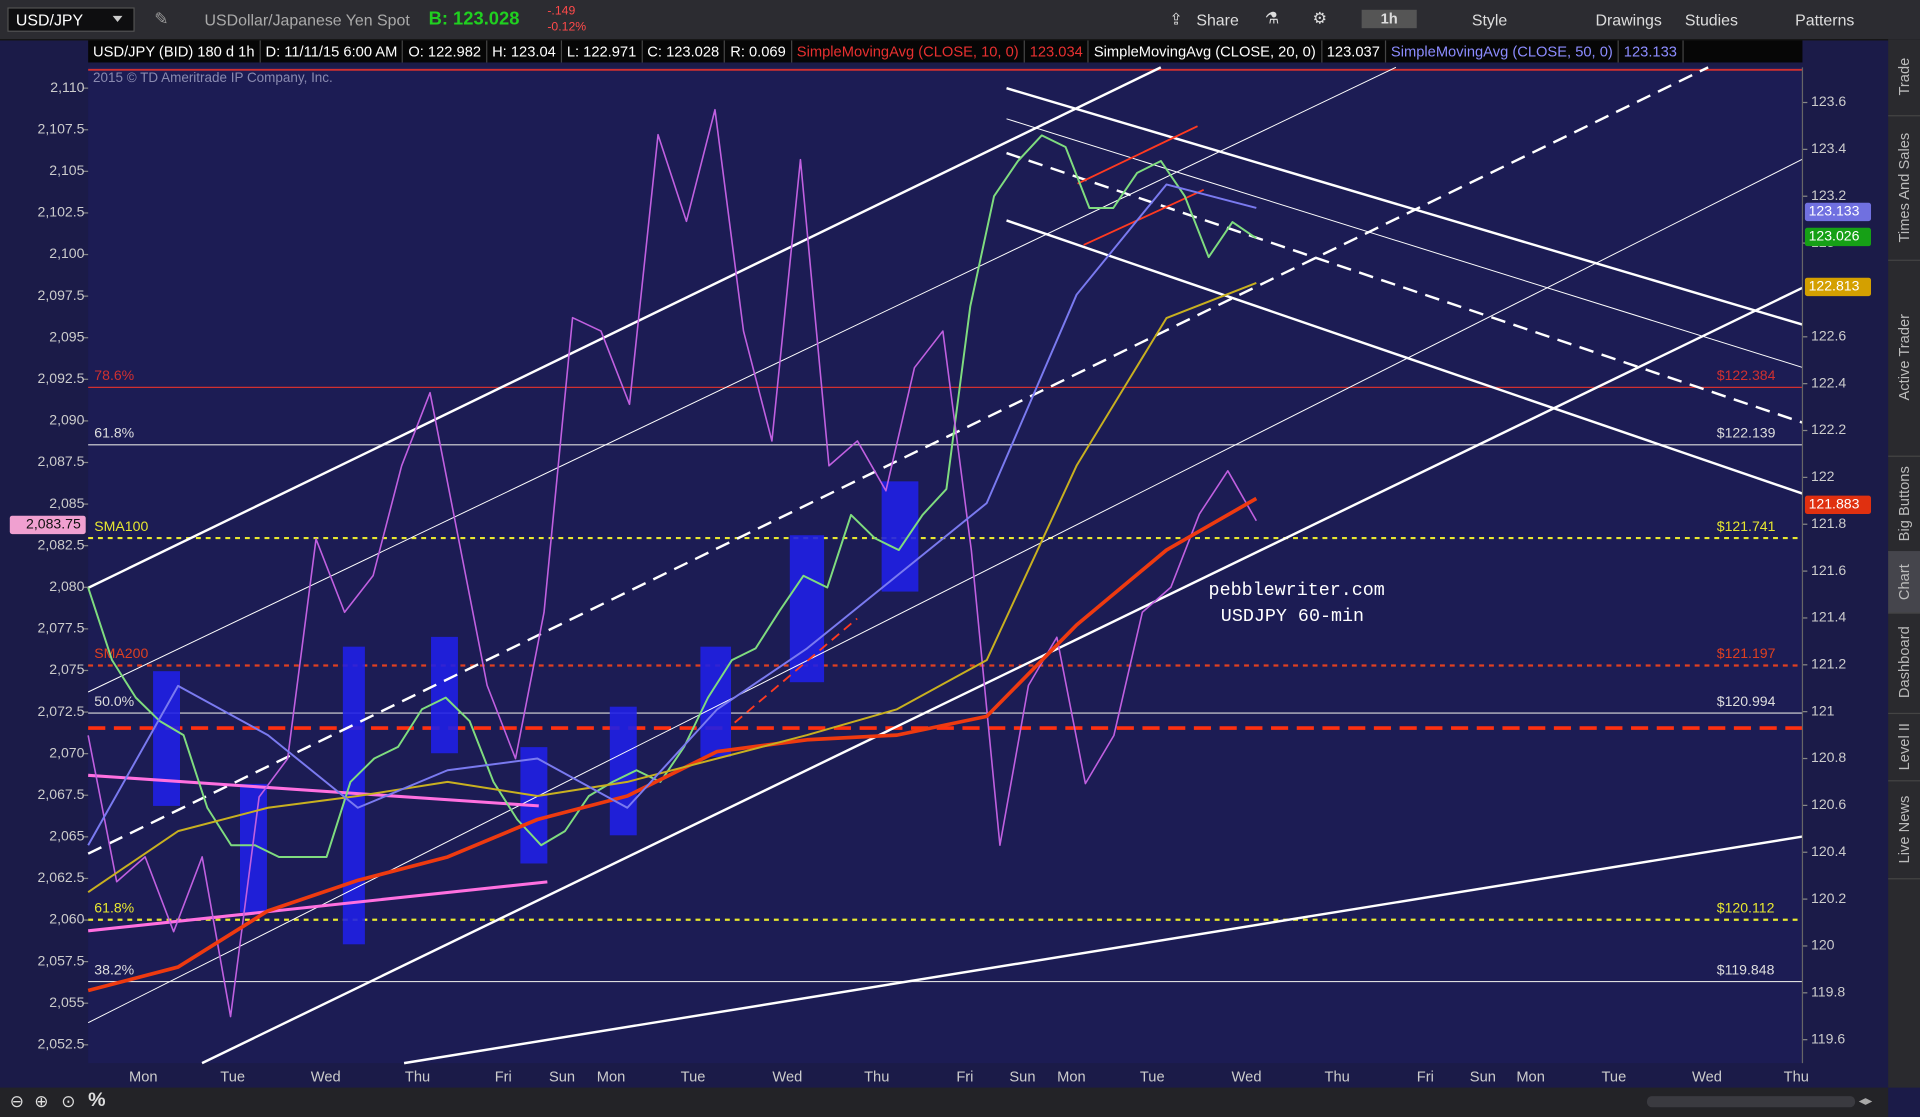 The image size is (1920, 1117). What do you see at coordinates (1828, 101) in the screenshot?
I see `y-tick-label: 123.6` at bounding box center [1828, 101].